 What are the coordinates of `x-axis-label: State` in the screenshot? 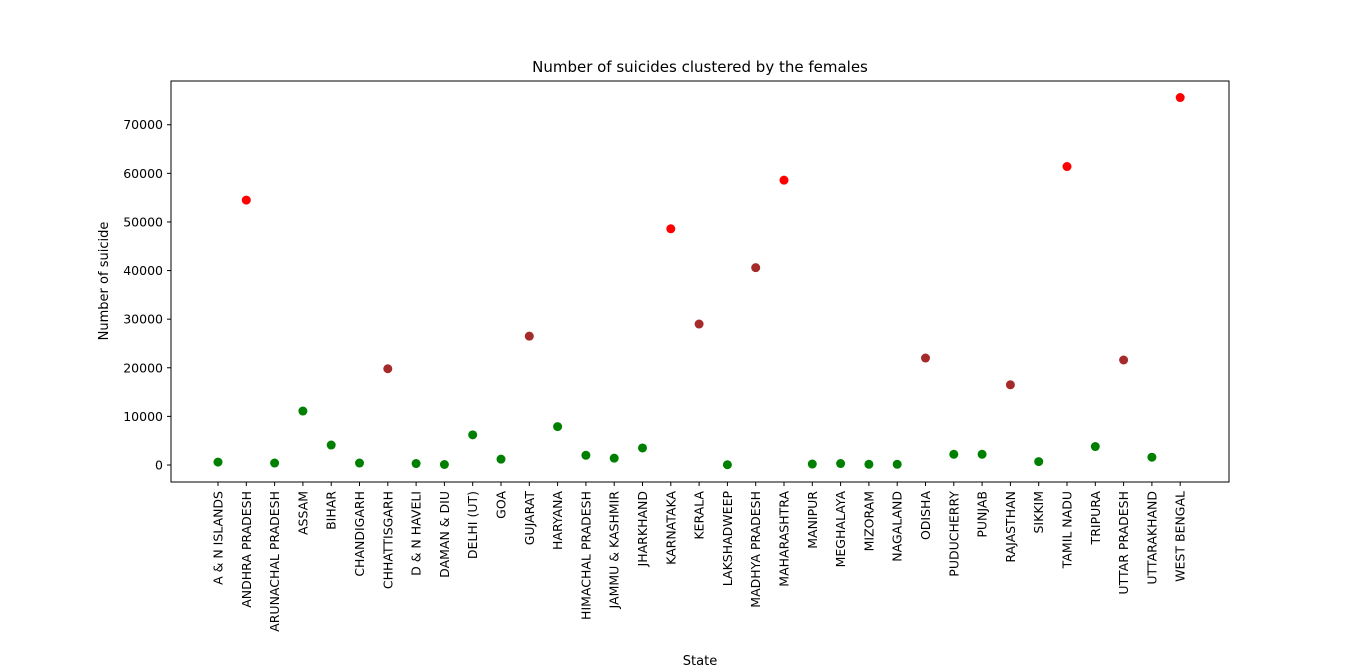 It's located at (700, 661).